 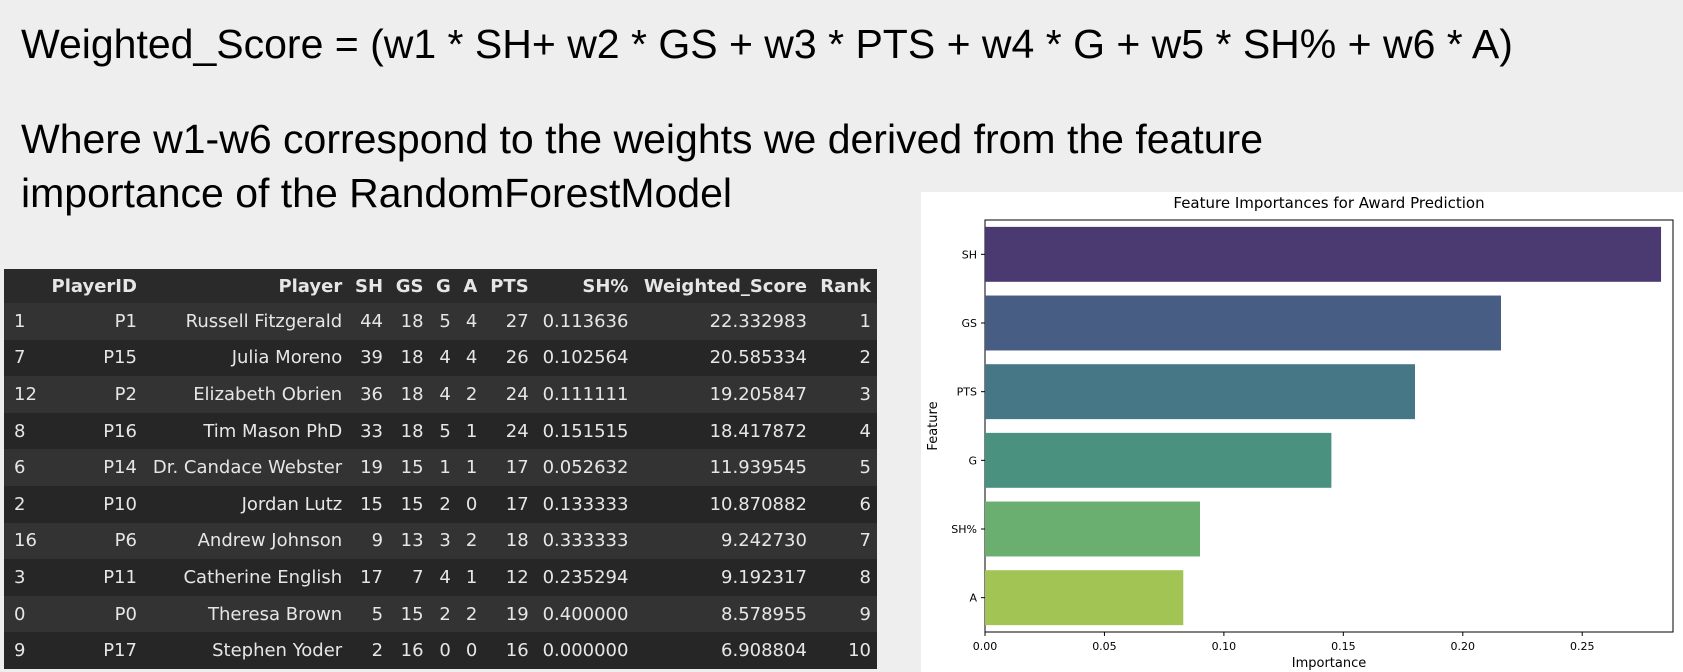 I want to click on column-header: GS, so click(x=409, y=286).